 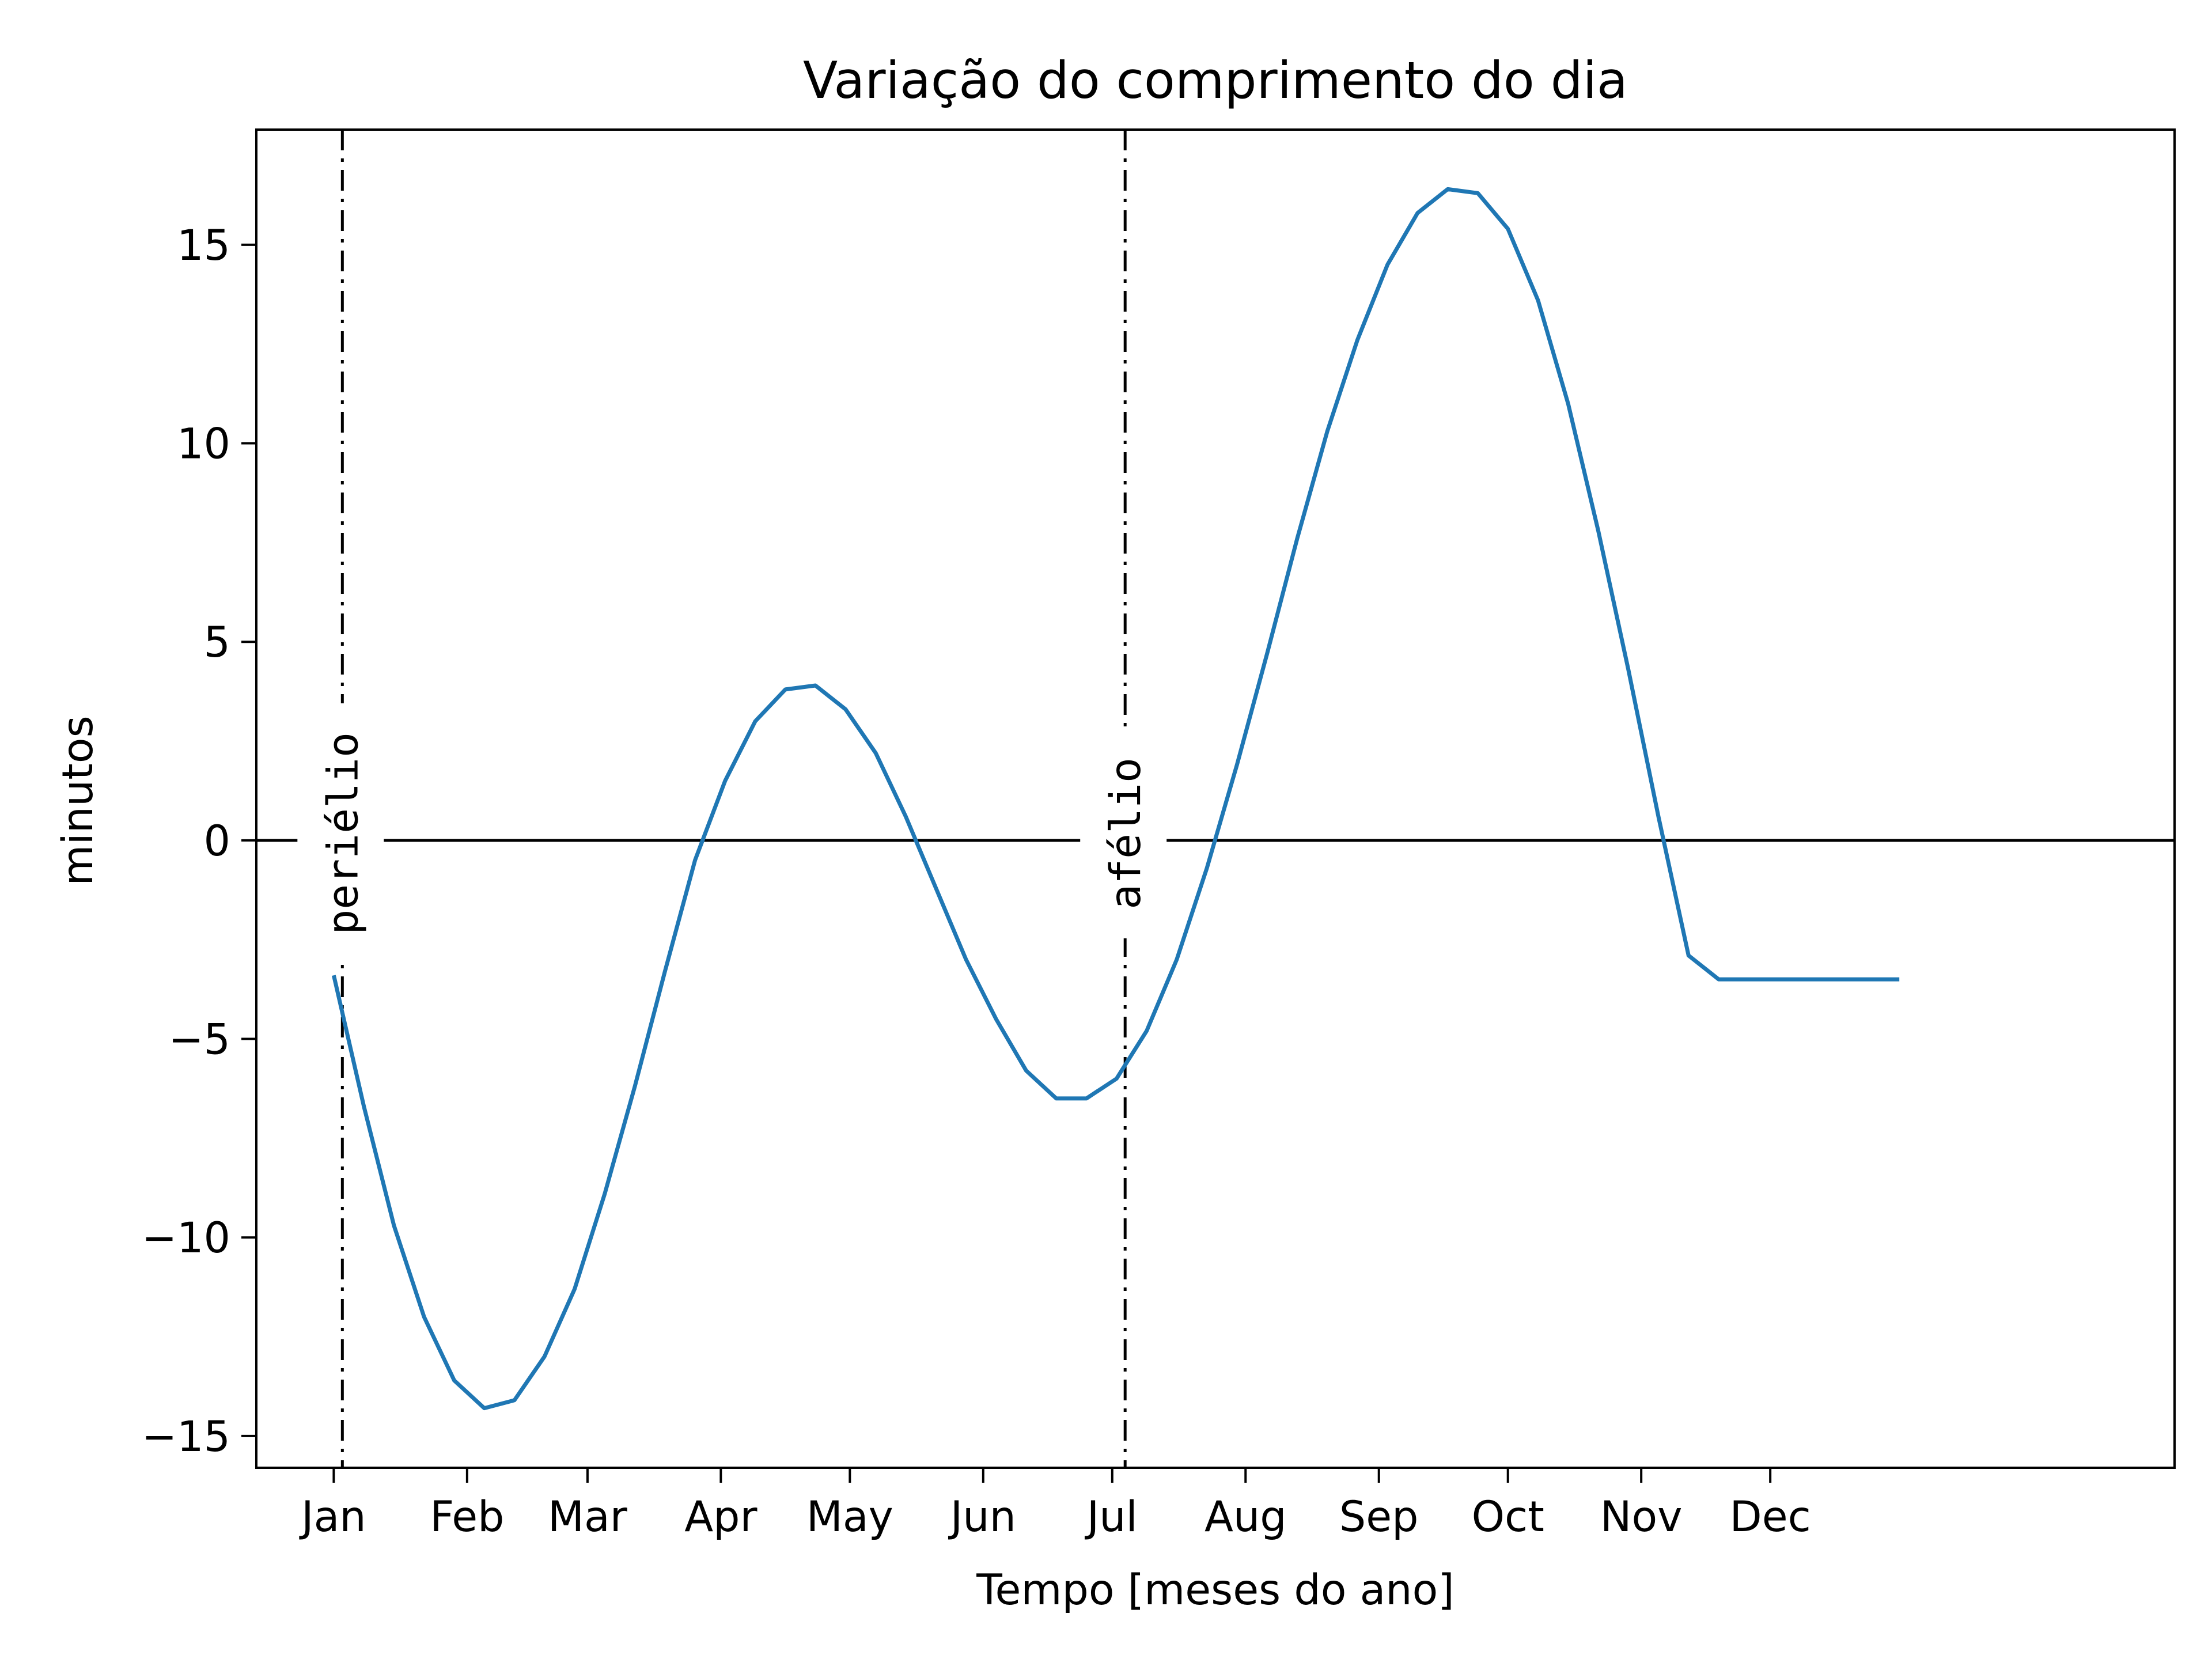 What do you see at coordinates (1215, 1590) in the screenshot?
I see `x-axis-label: Tempo [meses do ano]` at bounding box center [1215, 1590].